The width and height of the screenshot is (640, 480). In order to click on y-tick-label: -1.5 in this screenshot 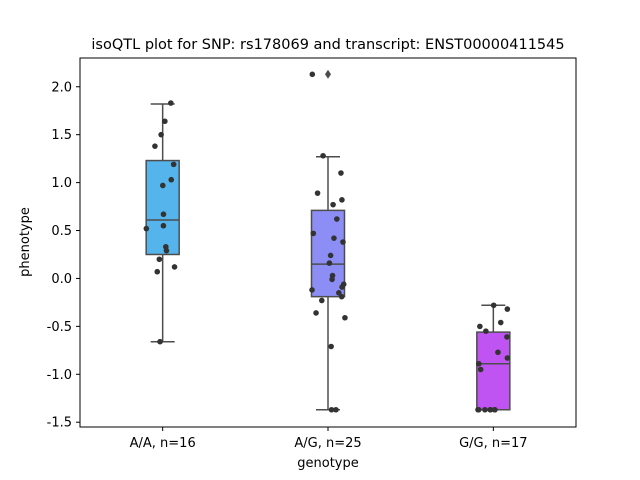, I will do `click(59, 423)`.